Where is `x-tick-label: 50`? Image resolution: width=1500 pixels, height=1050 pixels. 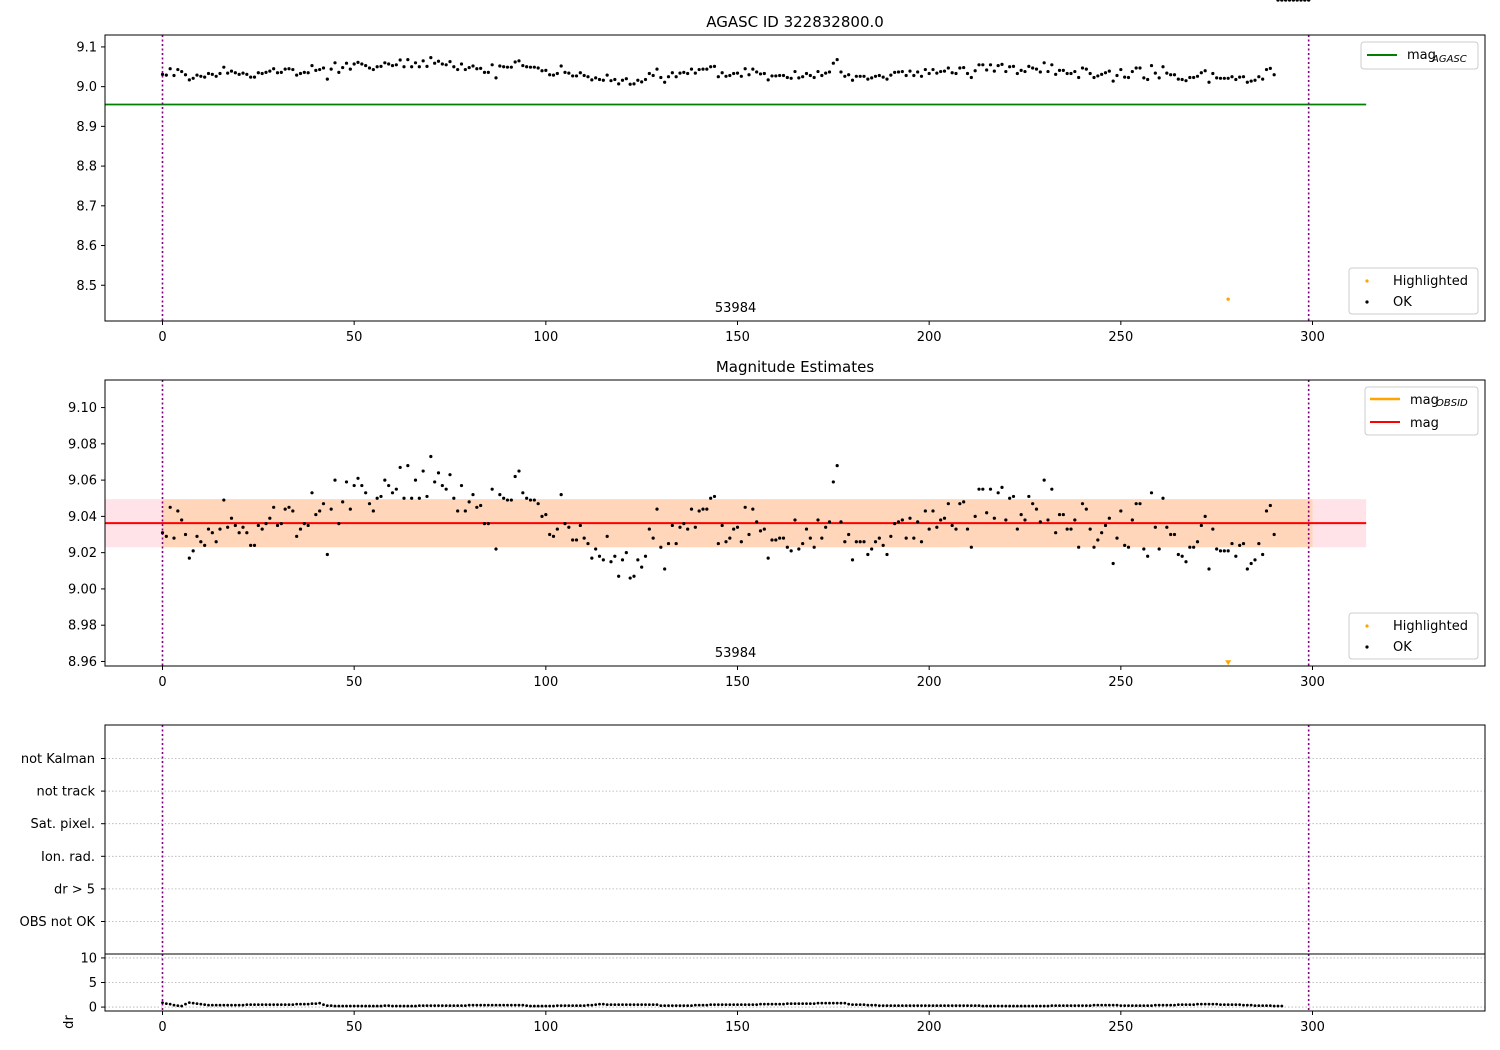 x-tick-label: 50 is located at coordinates (354, 682).